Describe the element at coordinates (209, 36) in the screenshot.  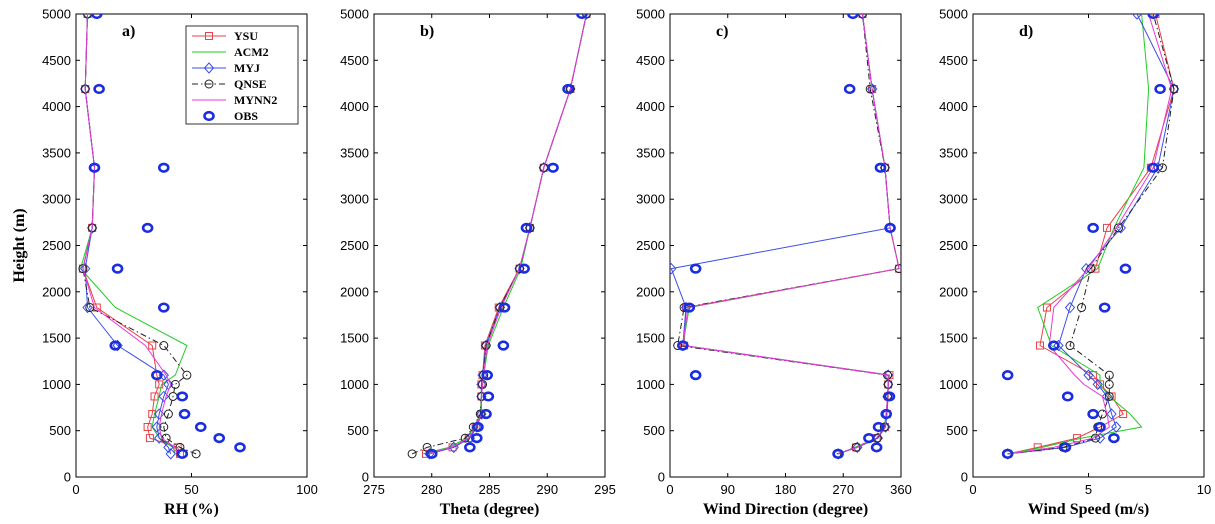
I see `legend-marker-ysu` at that location.